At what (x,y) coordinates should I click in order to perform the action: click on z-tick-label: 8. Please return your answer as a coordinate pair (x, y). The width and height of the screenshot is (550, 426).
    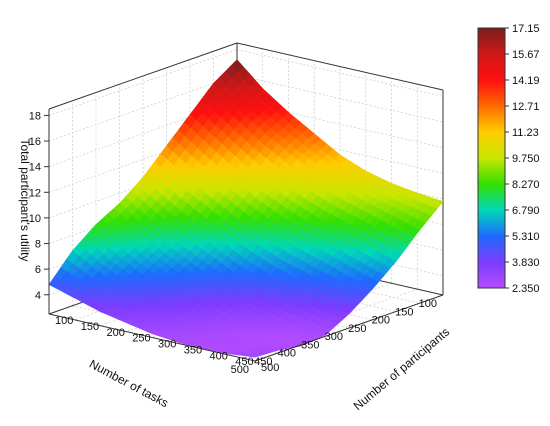
    Looking at the image, I should click on (38, 245).